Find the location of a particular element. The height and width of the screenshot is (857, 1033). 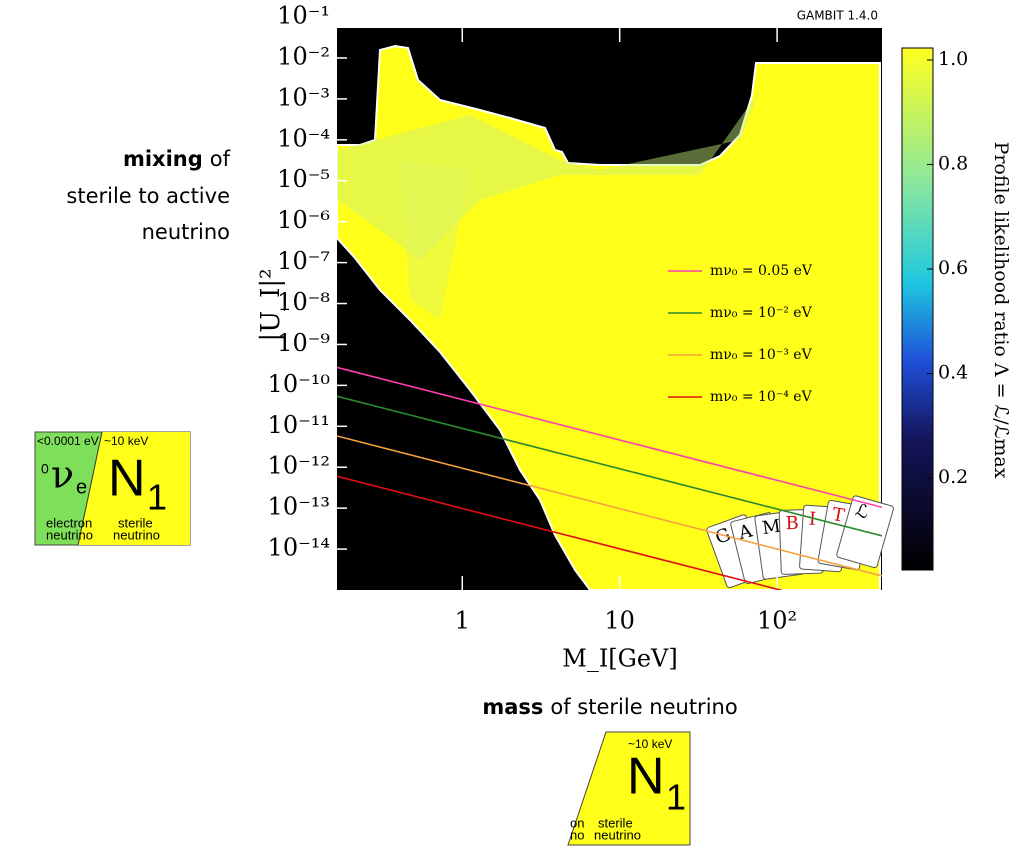

colorbar-tick-label: 0.4 is located at coordinates (953, 373).